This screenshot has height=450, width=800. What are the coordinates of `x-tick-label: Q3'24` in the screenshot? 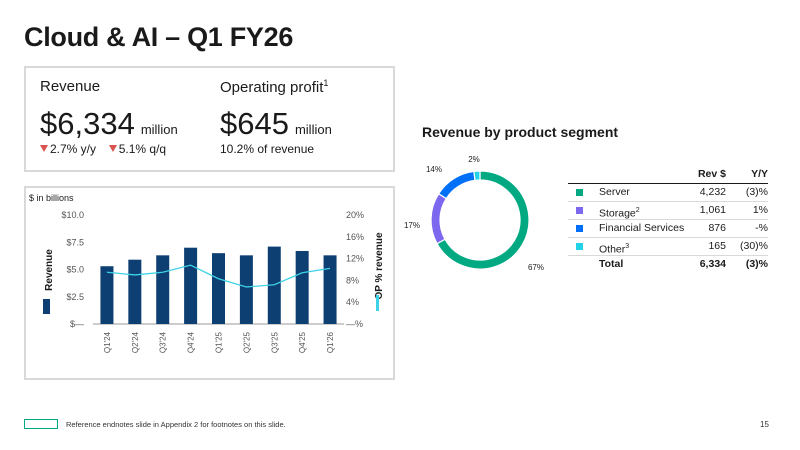 It's located at (163, 342).